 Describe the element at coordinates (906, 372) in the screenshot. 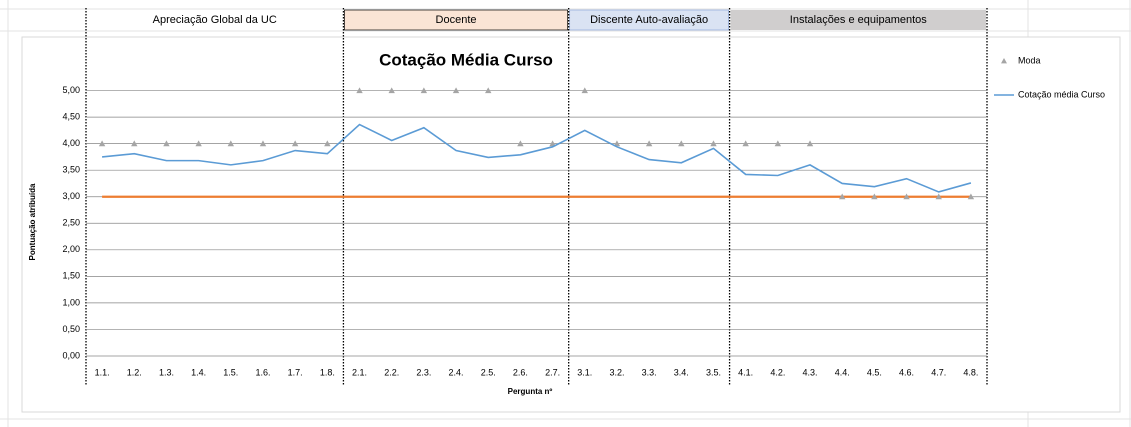

I see `x-tick-label: 4.6.` at that location.